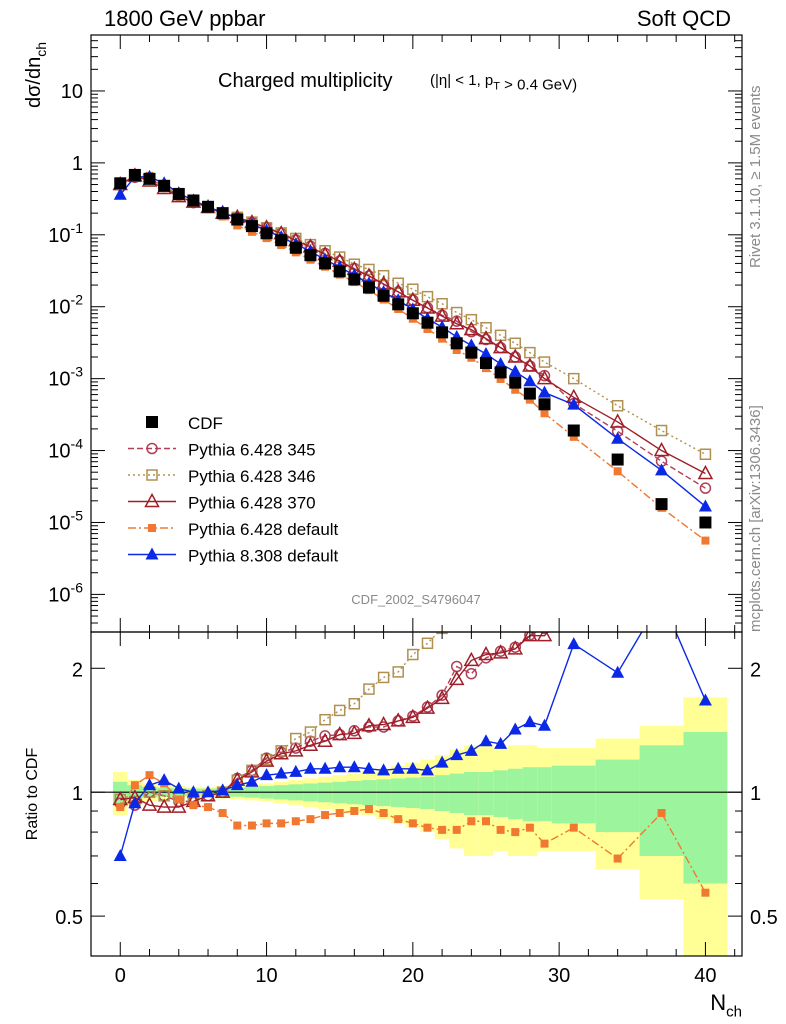 Image resolution: width=786 pixels, height=1024 pixels. Describe the element at coordinates (252, 503) in the screenshot. I see `legend-label: Pythia 6.428 370` at that location.